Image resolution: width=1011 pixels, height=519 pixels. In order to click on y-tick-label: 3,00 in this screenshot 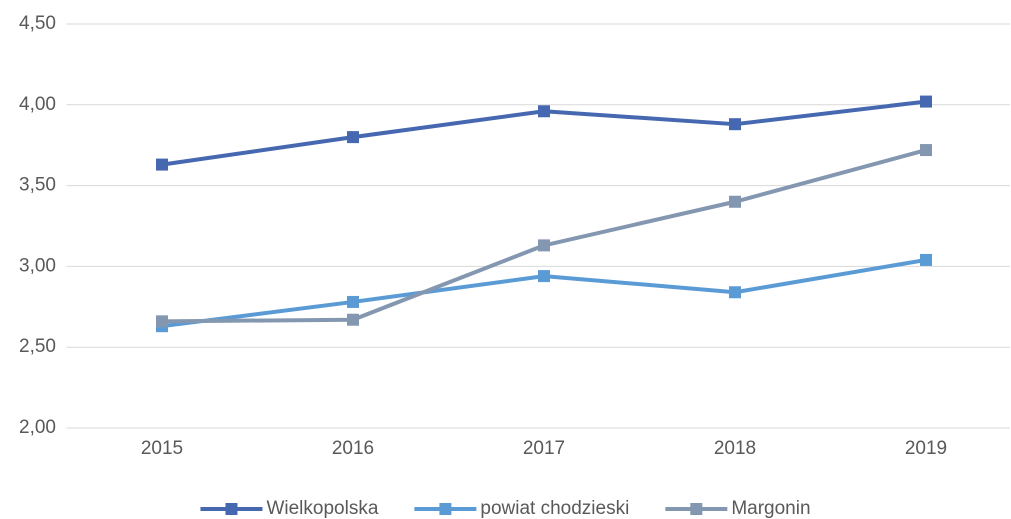, I will do `click(37, 265)`.